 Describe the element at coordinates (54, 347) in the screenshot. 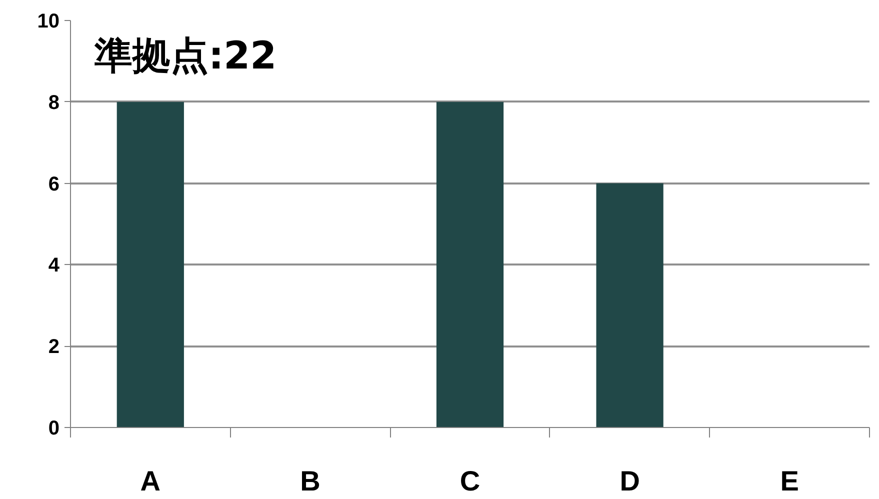

I see `y-tick-label: 2` at that location.